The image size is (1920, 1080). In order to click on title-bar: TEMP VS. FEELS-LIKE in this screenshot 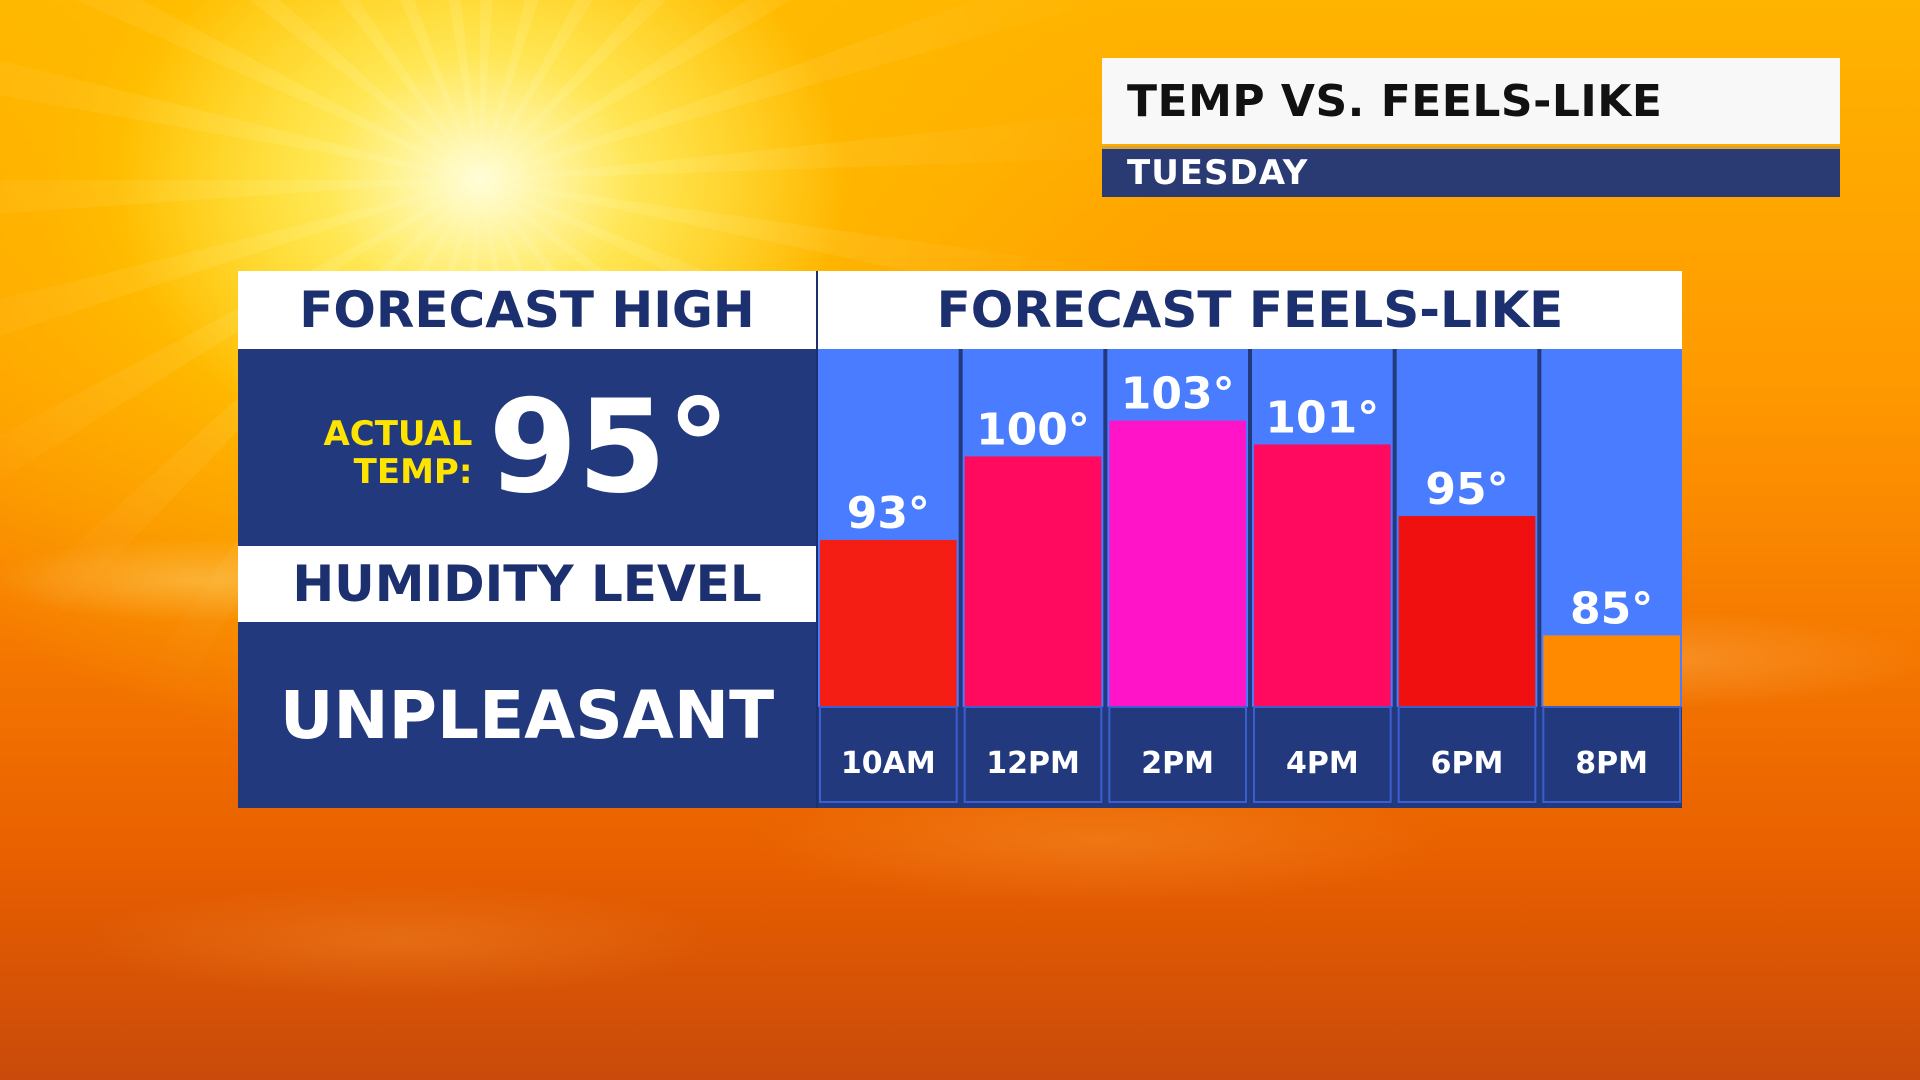, I will do `click(1471, 101)`.